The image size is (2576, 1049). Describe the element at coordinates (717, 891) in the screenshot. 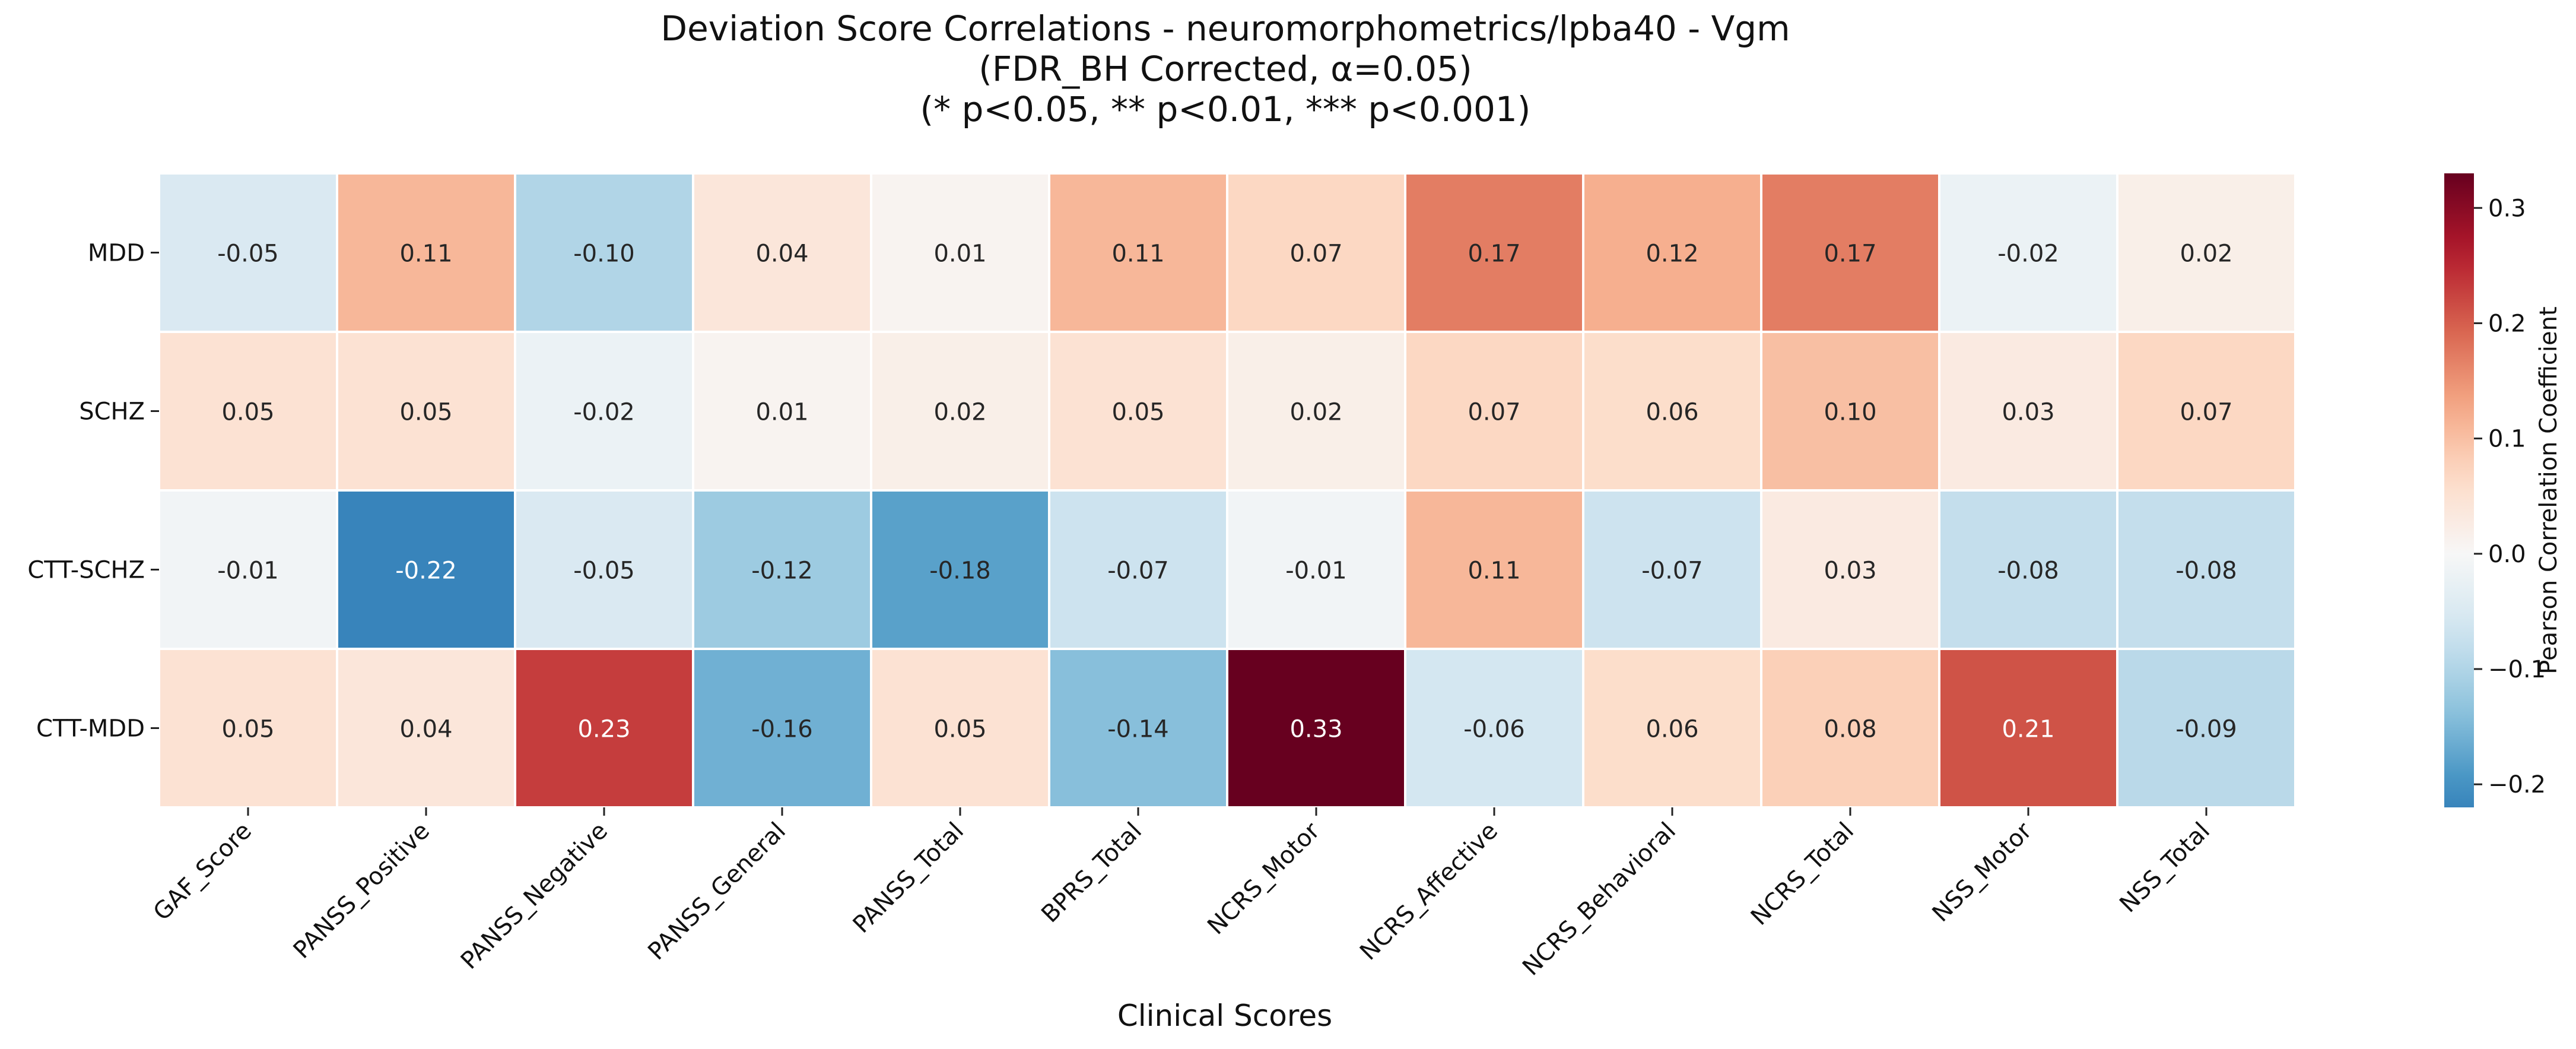

I see `x-tick-label: PANSS_General` at that location.